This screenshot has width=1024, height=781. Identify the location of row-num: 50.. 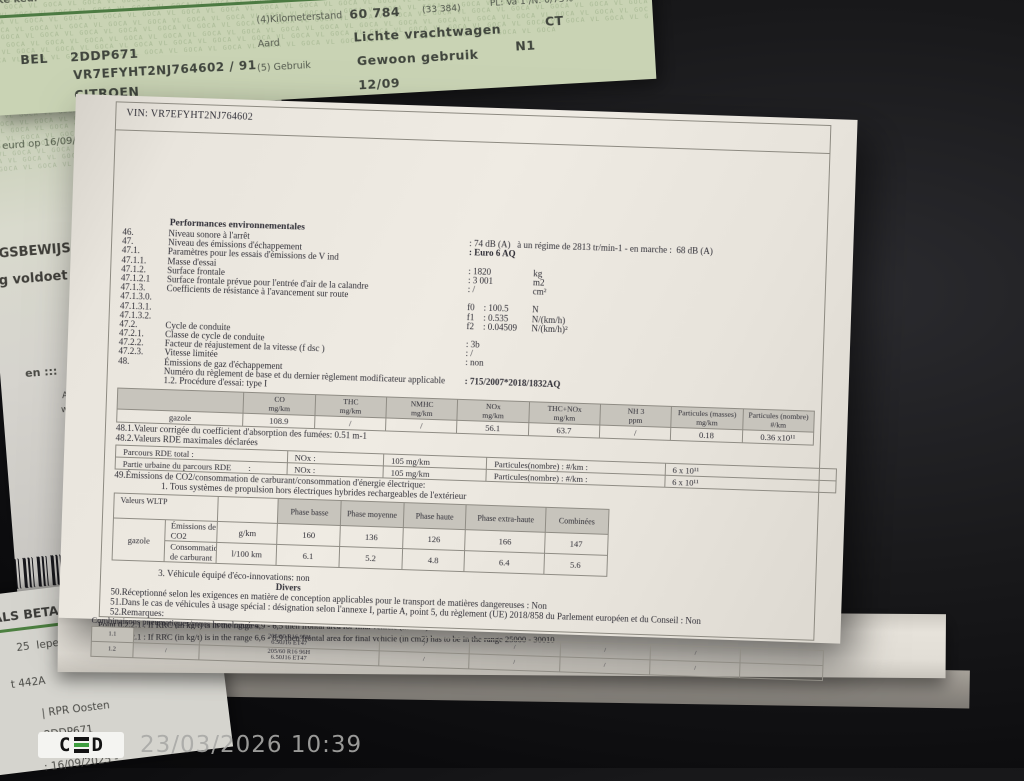
(116, 592).